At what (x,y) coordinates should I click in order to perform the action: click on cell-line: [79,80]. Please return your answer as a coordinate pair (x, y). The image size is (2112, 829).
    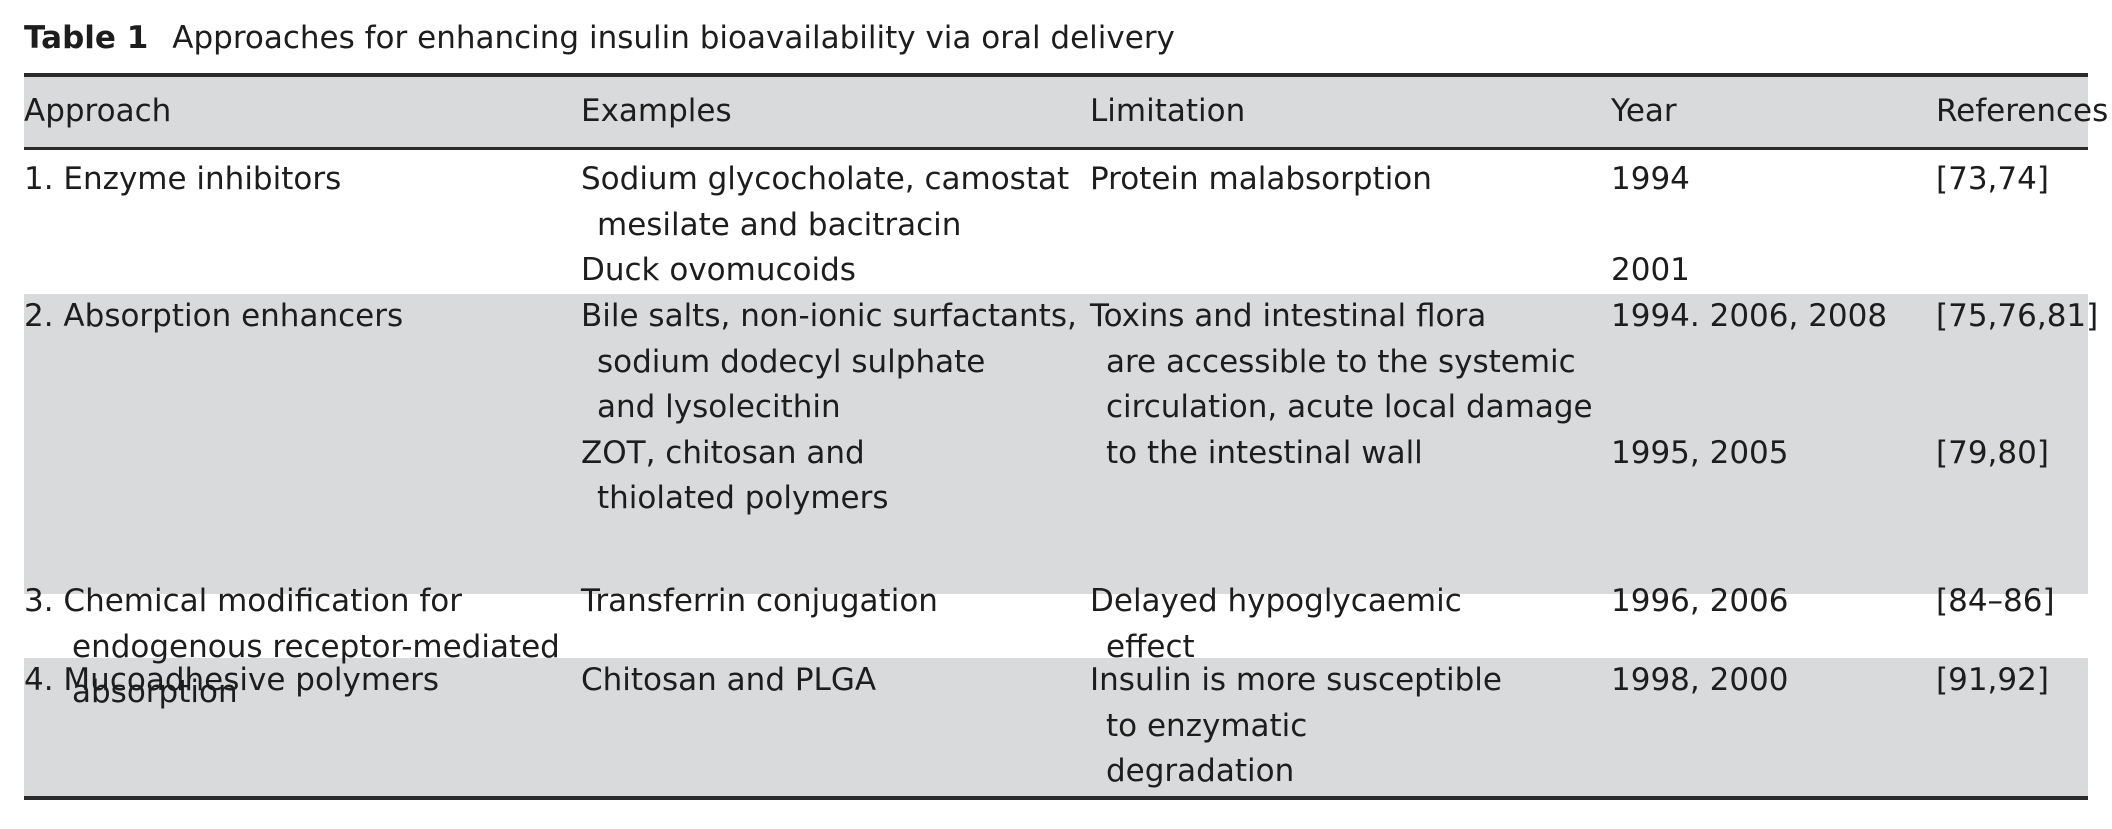
    Looking at the image, I should click on (1992, 453).